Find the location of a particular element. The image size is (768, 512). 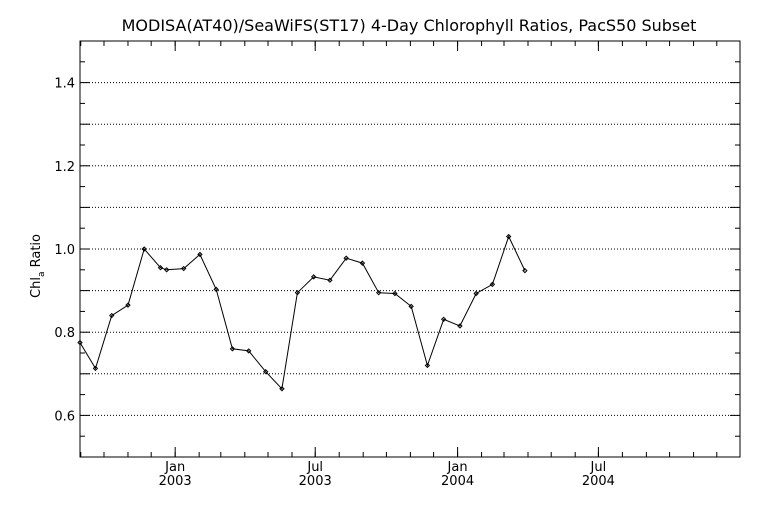

y-tick-labels: 0.6 0.8 1.0 1.2 1.4 is located at coordinates (64, 251).